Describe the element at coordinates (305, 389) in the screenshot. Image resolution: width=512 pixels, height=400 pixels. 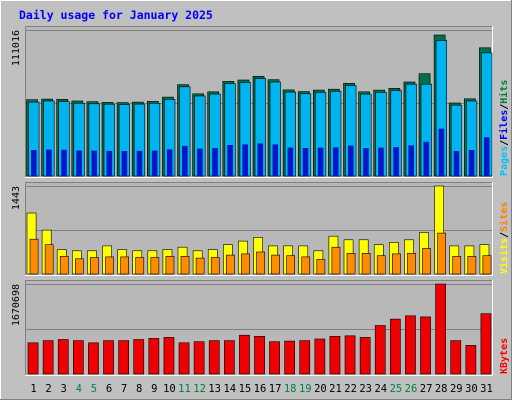
I see `x-tick-label: 19` at that location.